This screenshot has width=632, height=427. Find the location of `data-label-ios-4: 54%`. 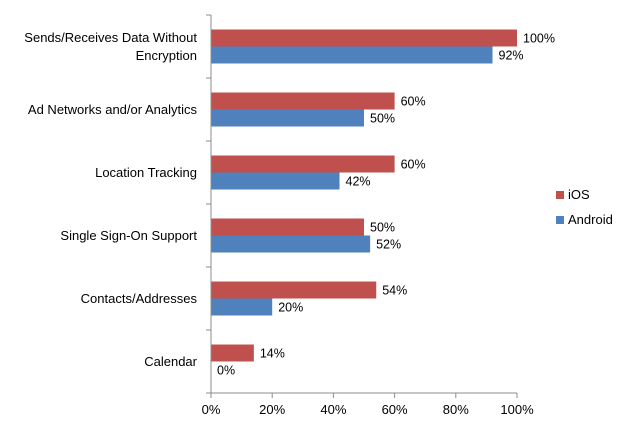

data-label-ios-4: 54% is located at coordinates (394, 291).